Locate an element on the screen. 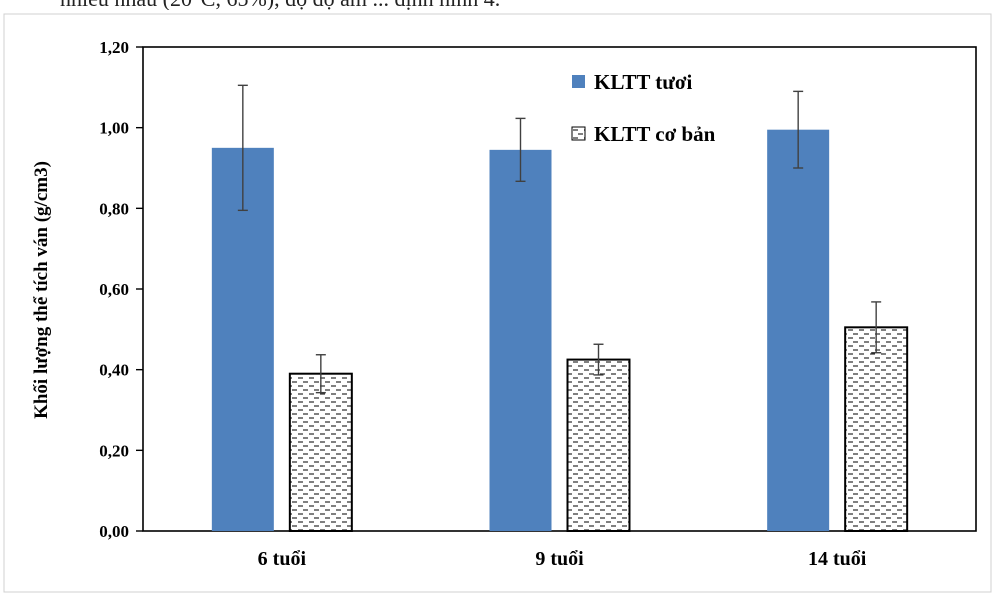  legend-label-base: KLTT cơ bản is located at coordinates (655, 134).